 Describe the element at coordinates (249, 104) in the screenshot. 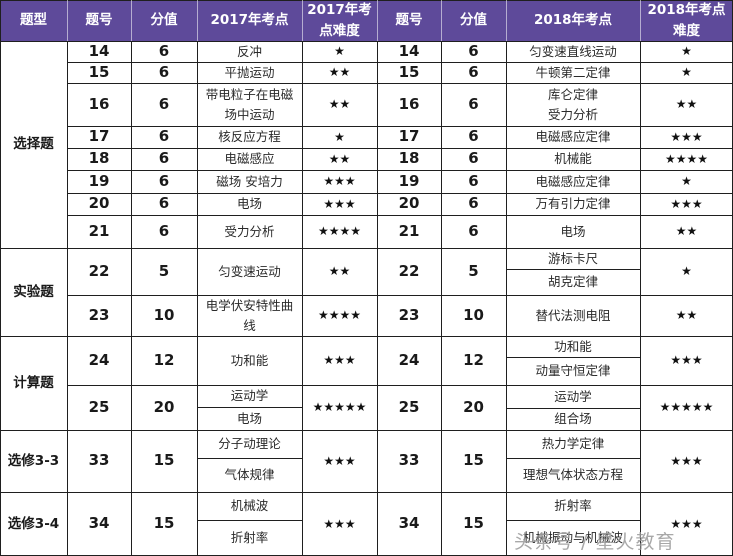

I see `topic-2017: 带电粒子在电磁场中运动` at that location.